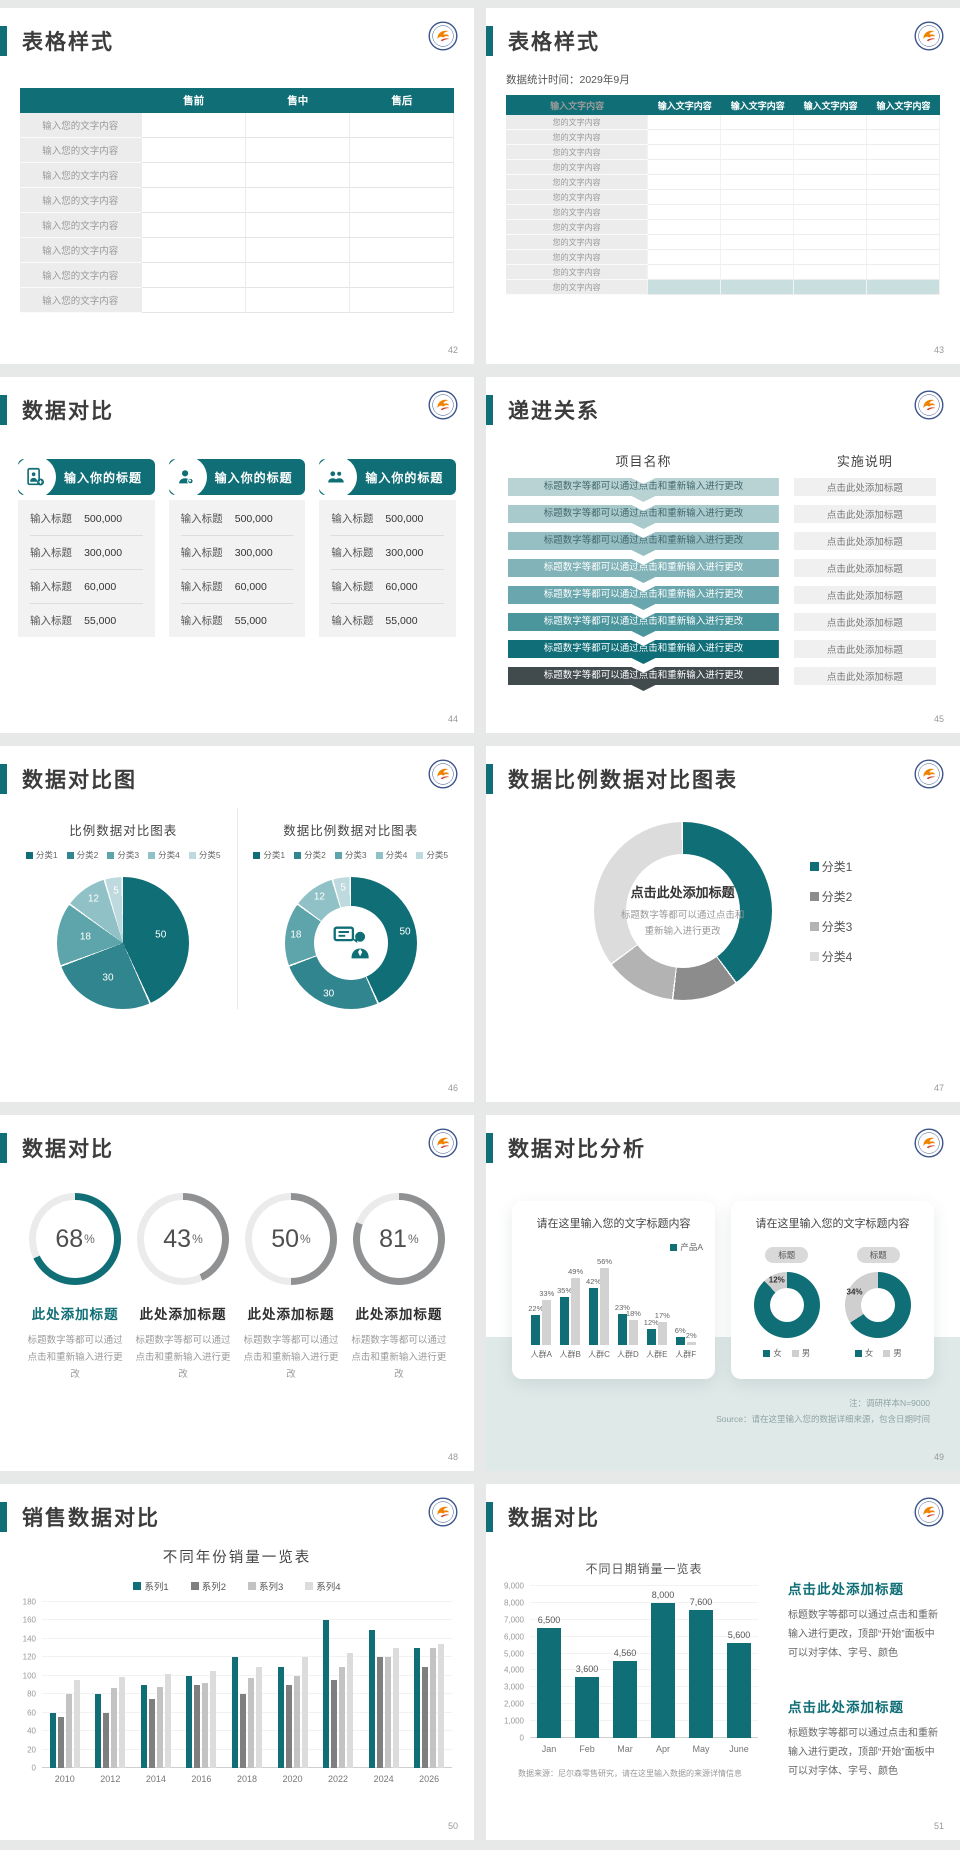 The image size is (960, 1850). Describe the element at coordinates (103, 518) in the screenshot. I see `row-value: 500,000` at that location.